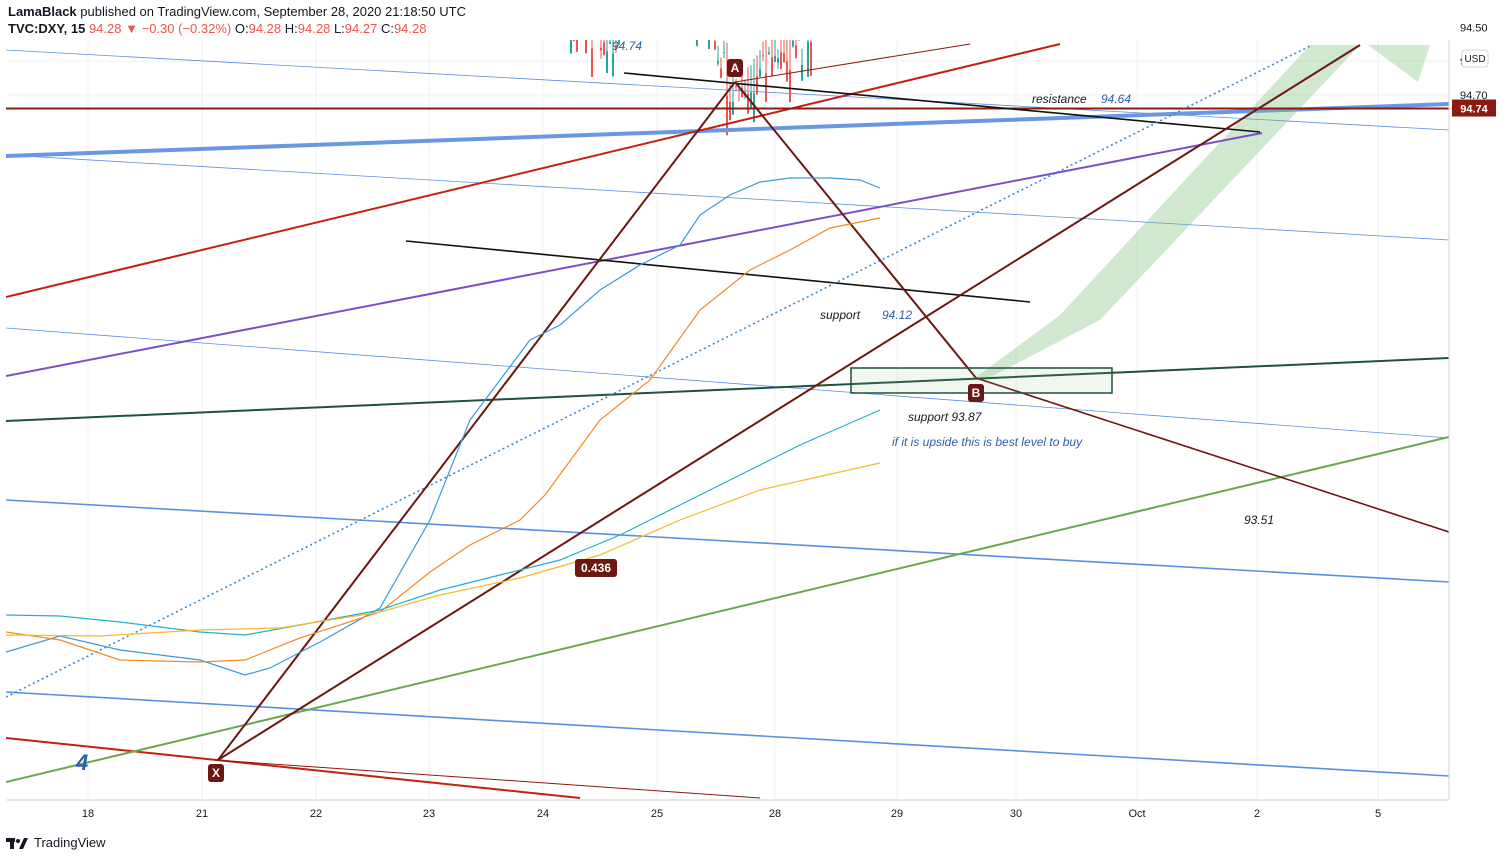 The width and height of the screenshot is (1507, 862). I want to click on channel-line-mid, so click(727, 197).